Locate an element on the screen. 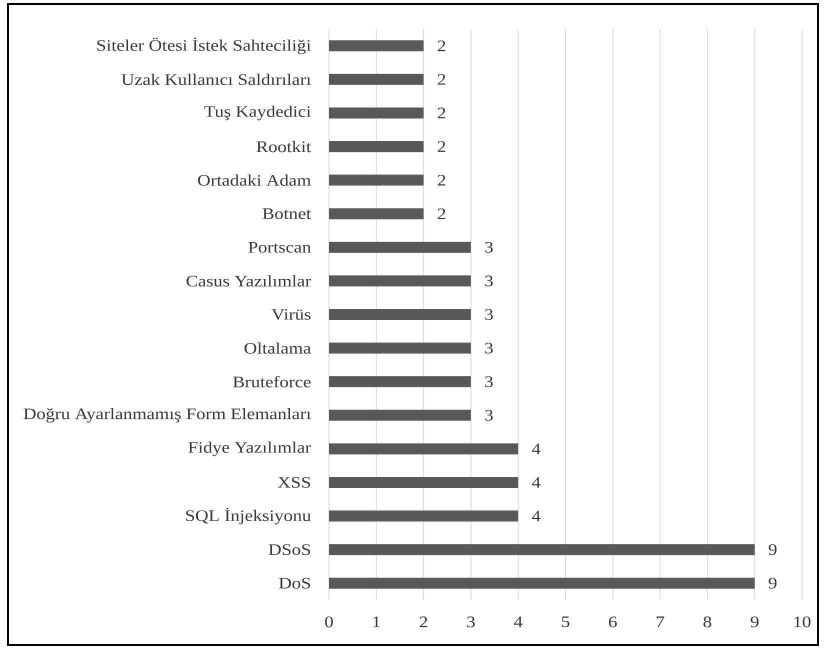 The image size is (826, 648). x-tick-label: 8 is located at coordinates (708, 622).